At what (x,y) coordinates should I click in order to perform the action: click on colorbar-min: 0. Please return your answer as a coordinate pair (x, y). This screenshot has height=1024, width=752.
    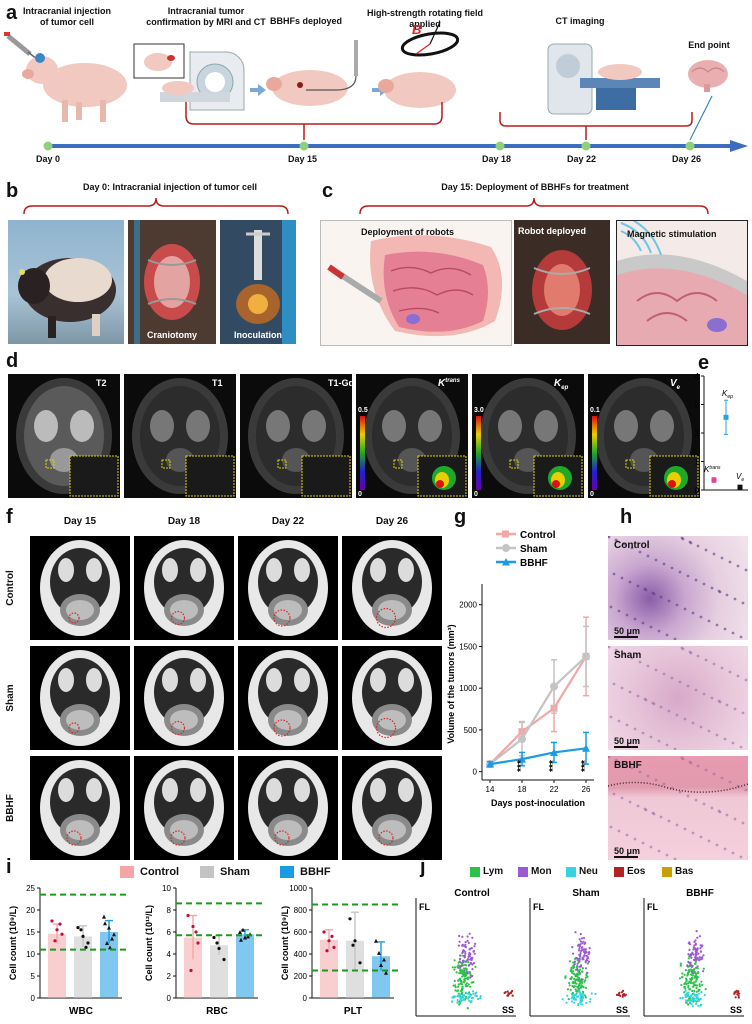
    Looking at the image, I should click on (360, 494).